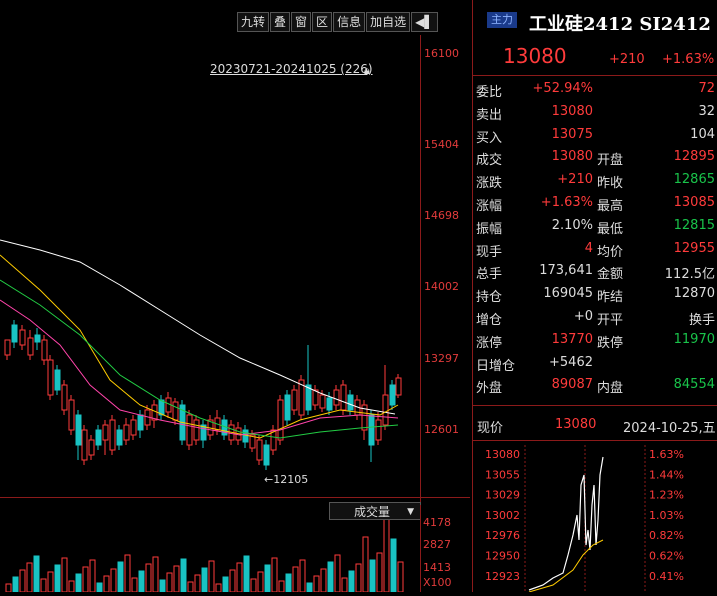 The width and height of the screenshot is (717, 596). I want to click on mini-pct-tick: 0.82%, so click(666, 535).